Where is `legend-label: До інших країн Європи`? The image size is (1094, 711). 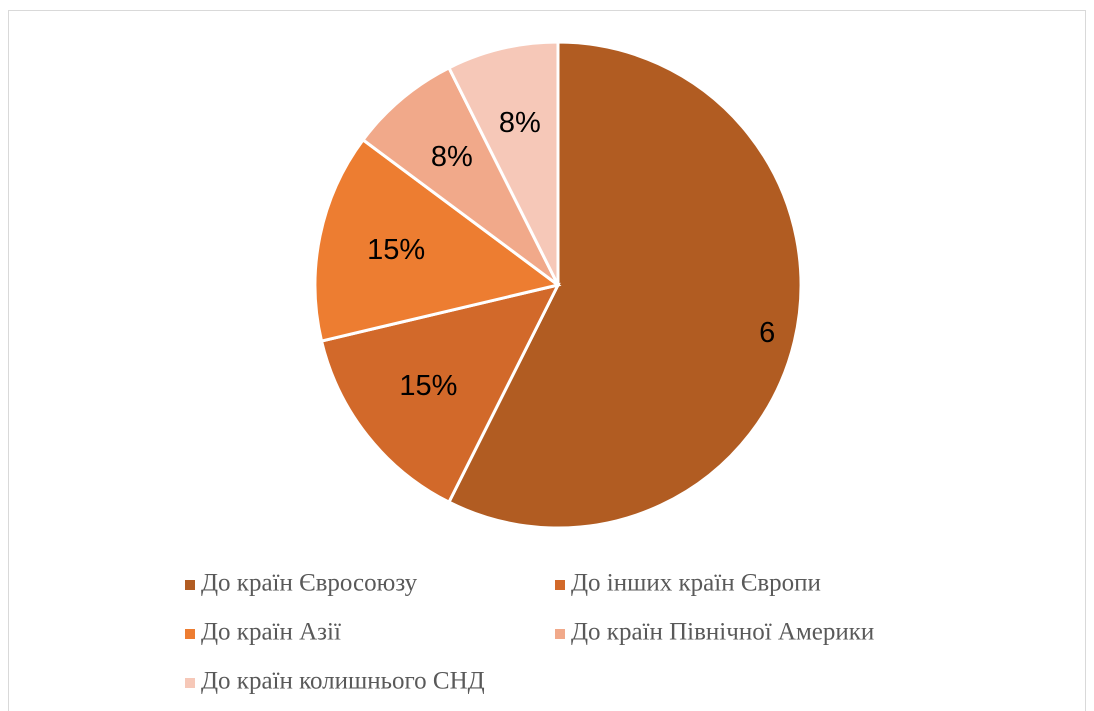
legend-label: До інших країн Європи is located at coordinates (696, 583).